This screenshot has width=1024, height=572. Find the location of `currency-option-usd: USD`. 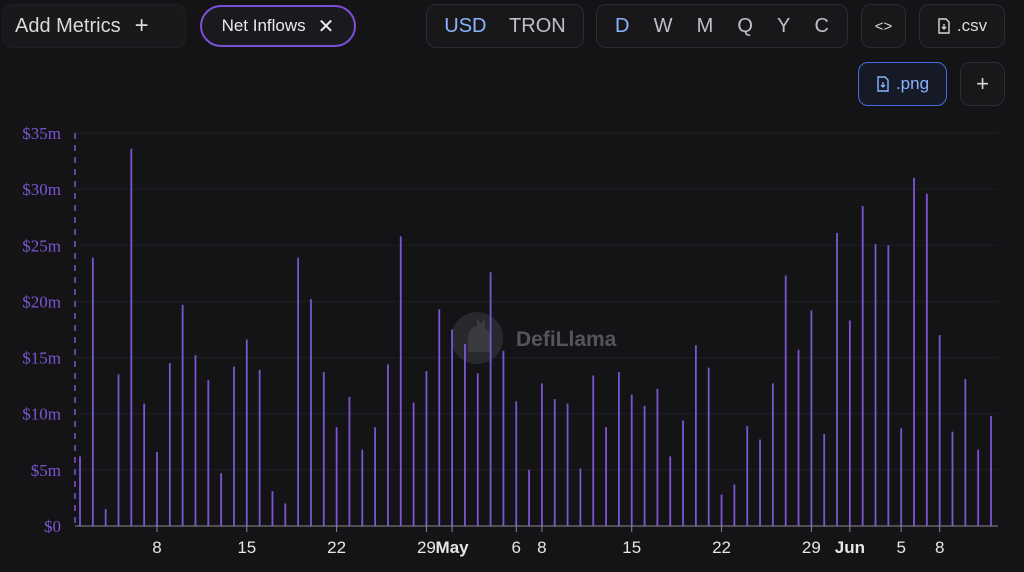

currency-option-usd: USD is located at coordinates (465, 25).